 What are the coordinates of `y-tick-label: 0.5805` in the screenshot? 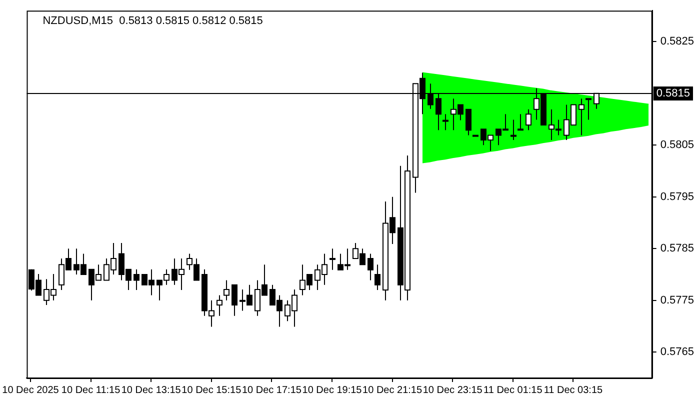 It's located at (677, 145).